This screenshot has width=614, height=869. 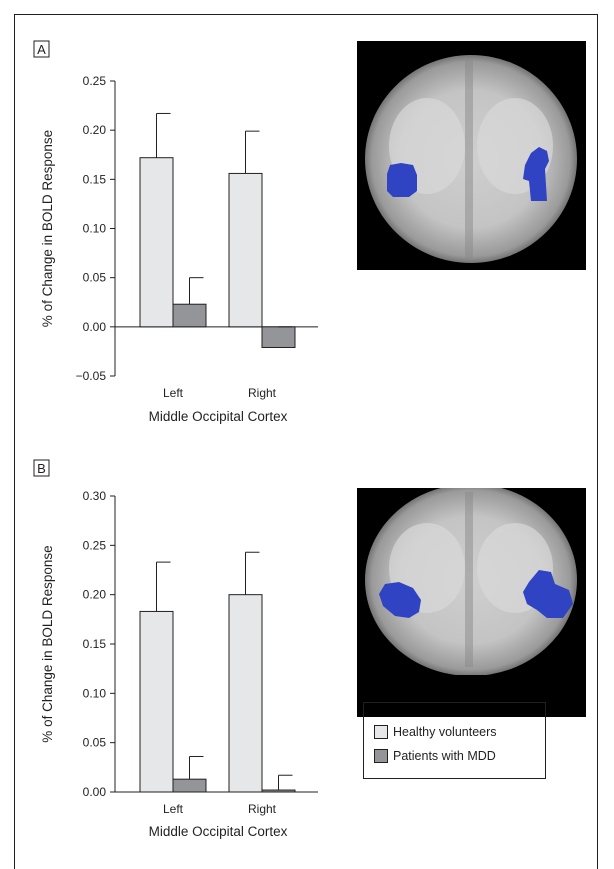 I want to click on panel-label: A, so click(x=41, y=49).